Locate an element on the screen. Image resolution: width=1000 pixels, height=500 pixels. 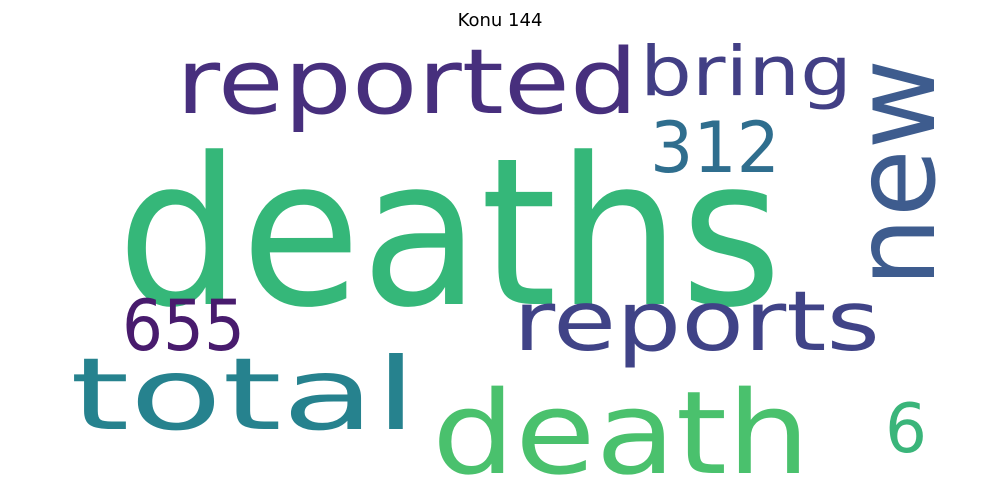
word-bring: bring is located at coordinates (746, 72).